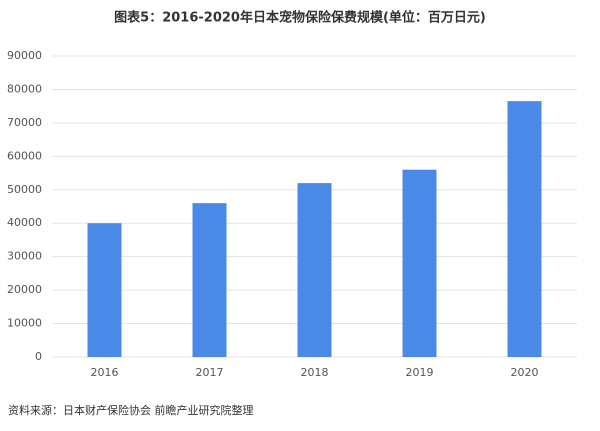 The image size is (600, 431). Describe the element at coordinates (105, 372) in the screenshot. I see `x-tick-label: 2016` at that location.